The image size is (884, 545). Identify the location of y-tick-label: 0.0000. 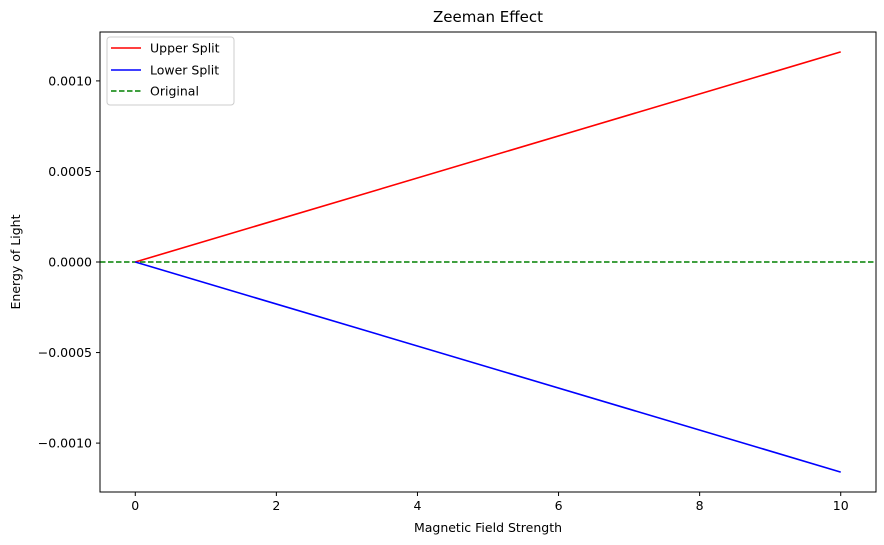
(70, 262).